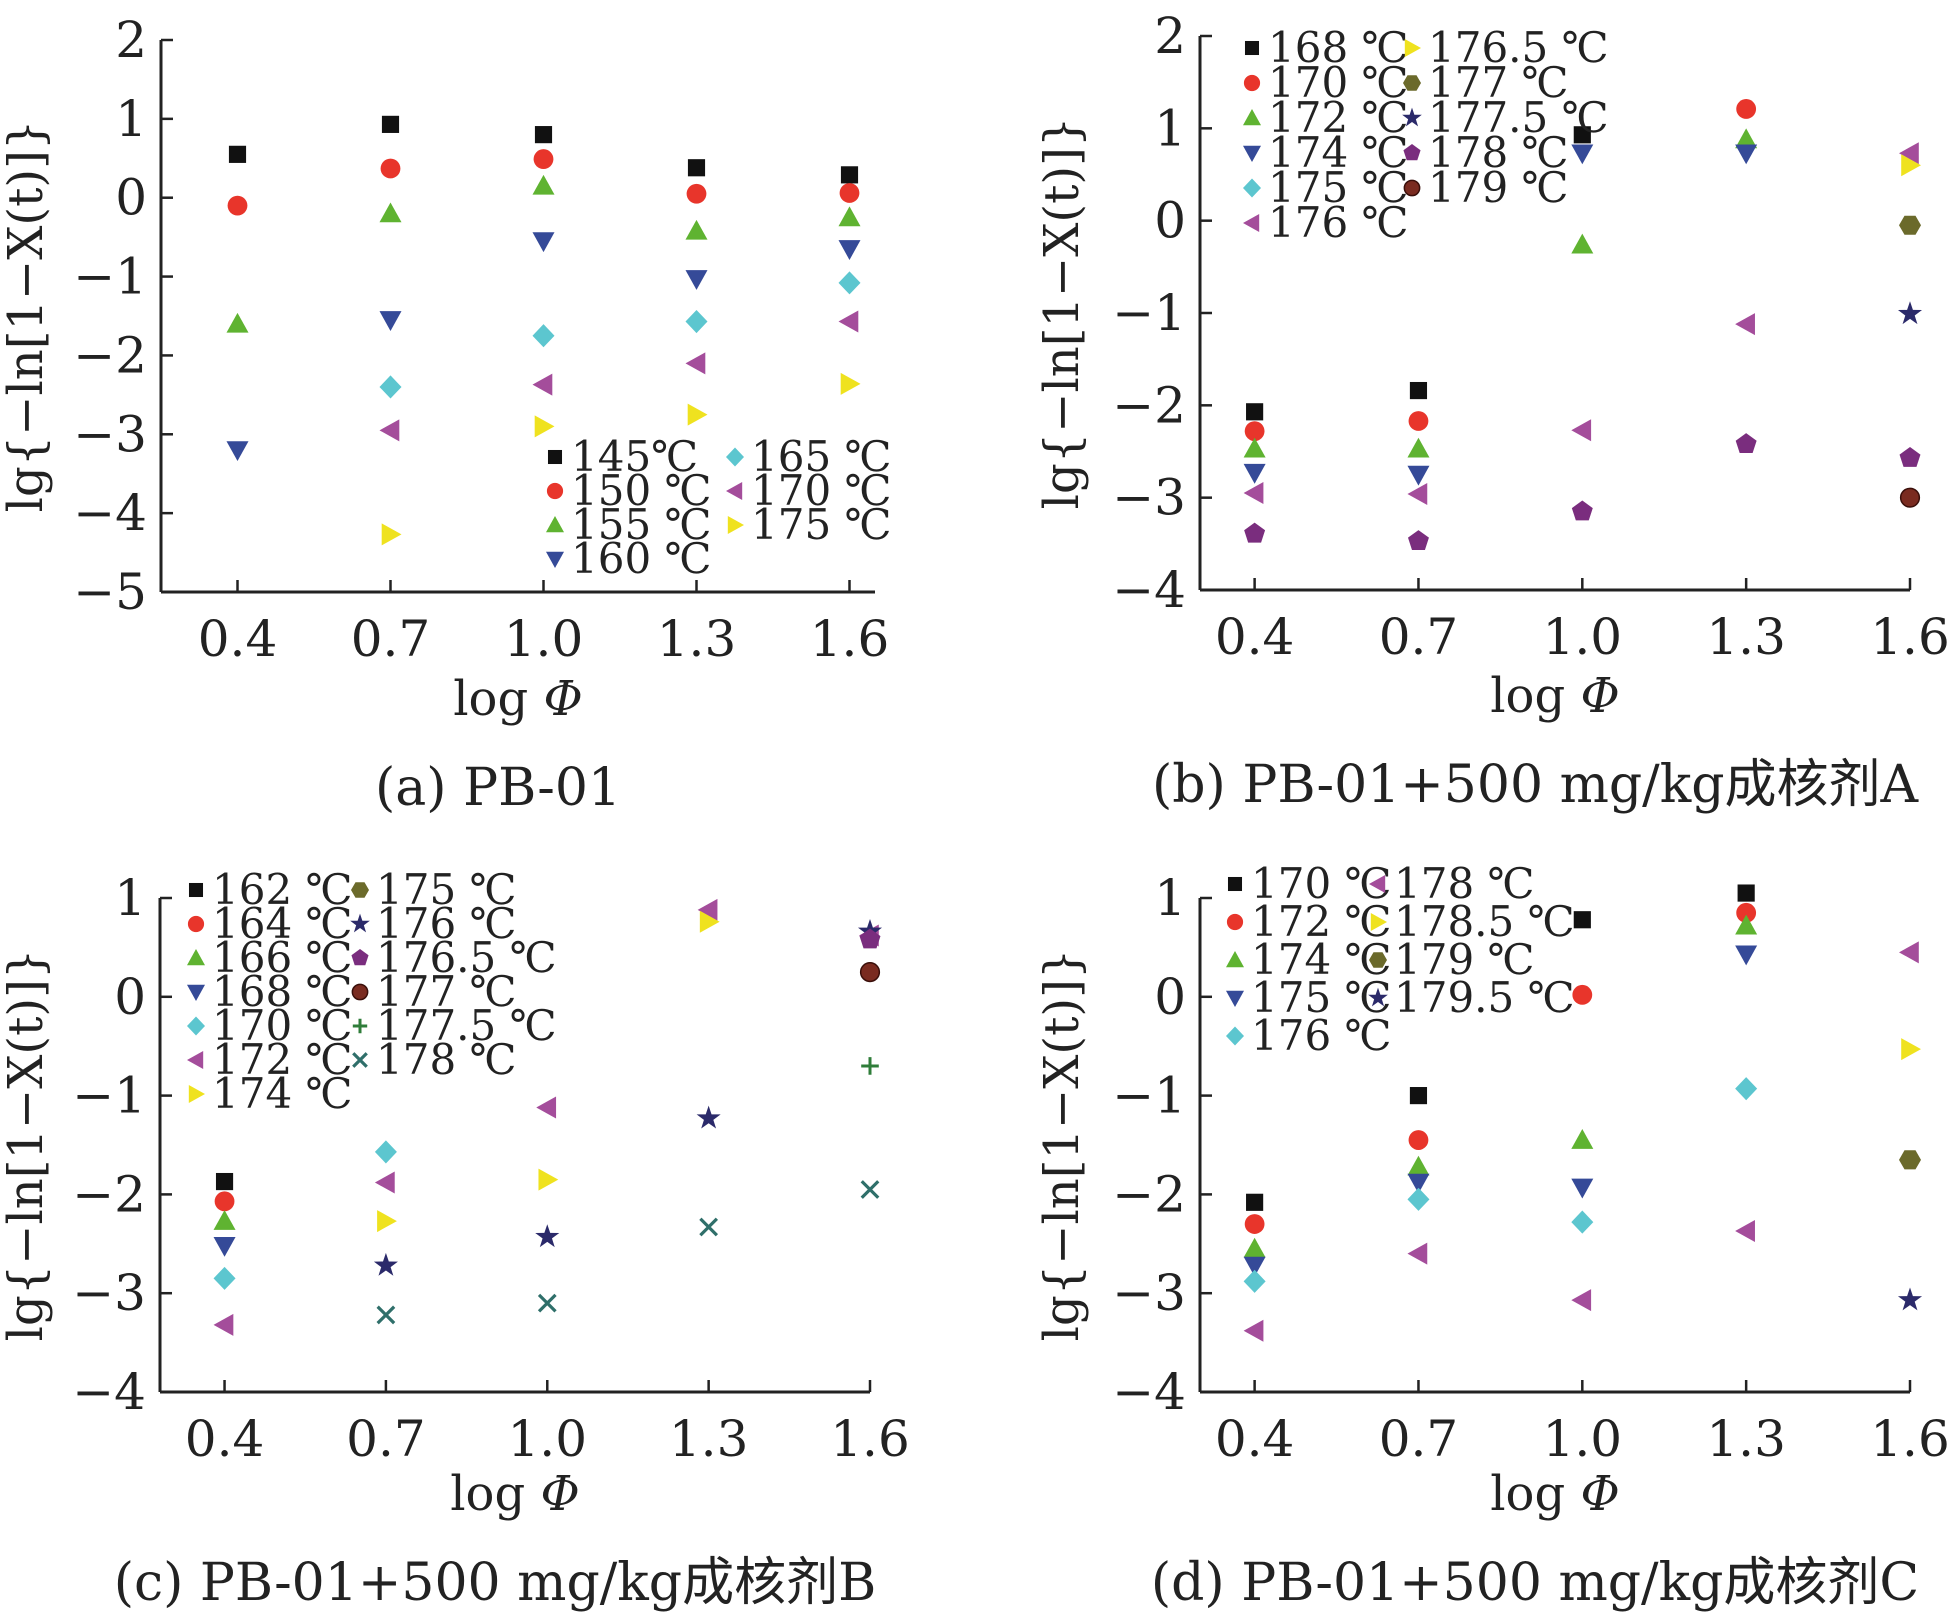 This screenshot has width=1951, height=1617. What do you see at coordinates (543, 253) in the screenshot?
I see `series-155C` at bounding box center [543, 253].